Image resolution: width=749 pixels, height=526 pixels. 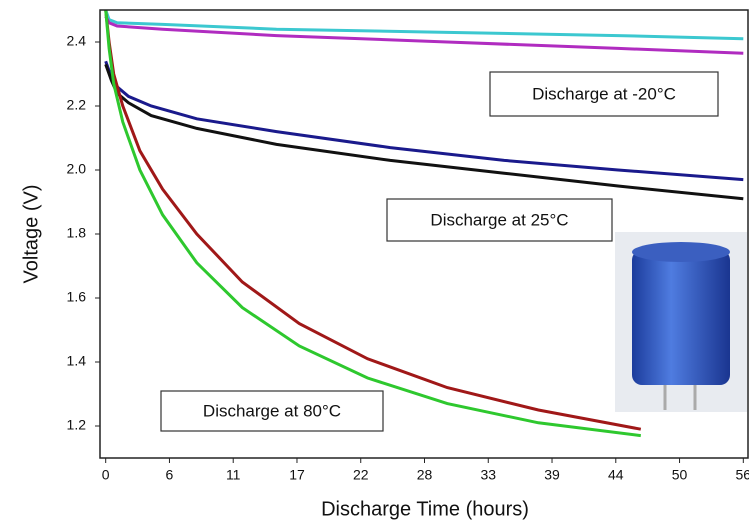 I want to click on annotation: Discharge at 25°C, so click(x=499, y=219).